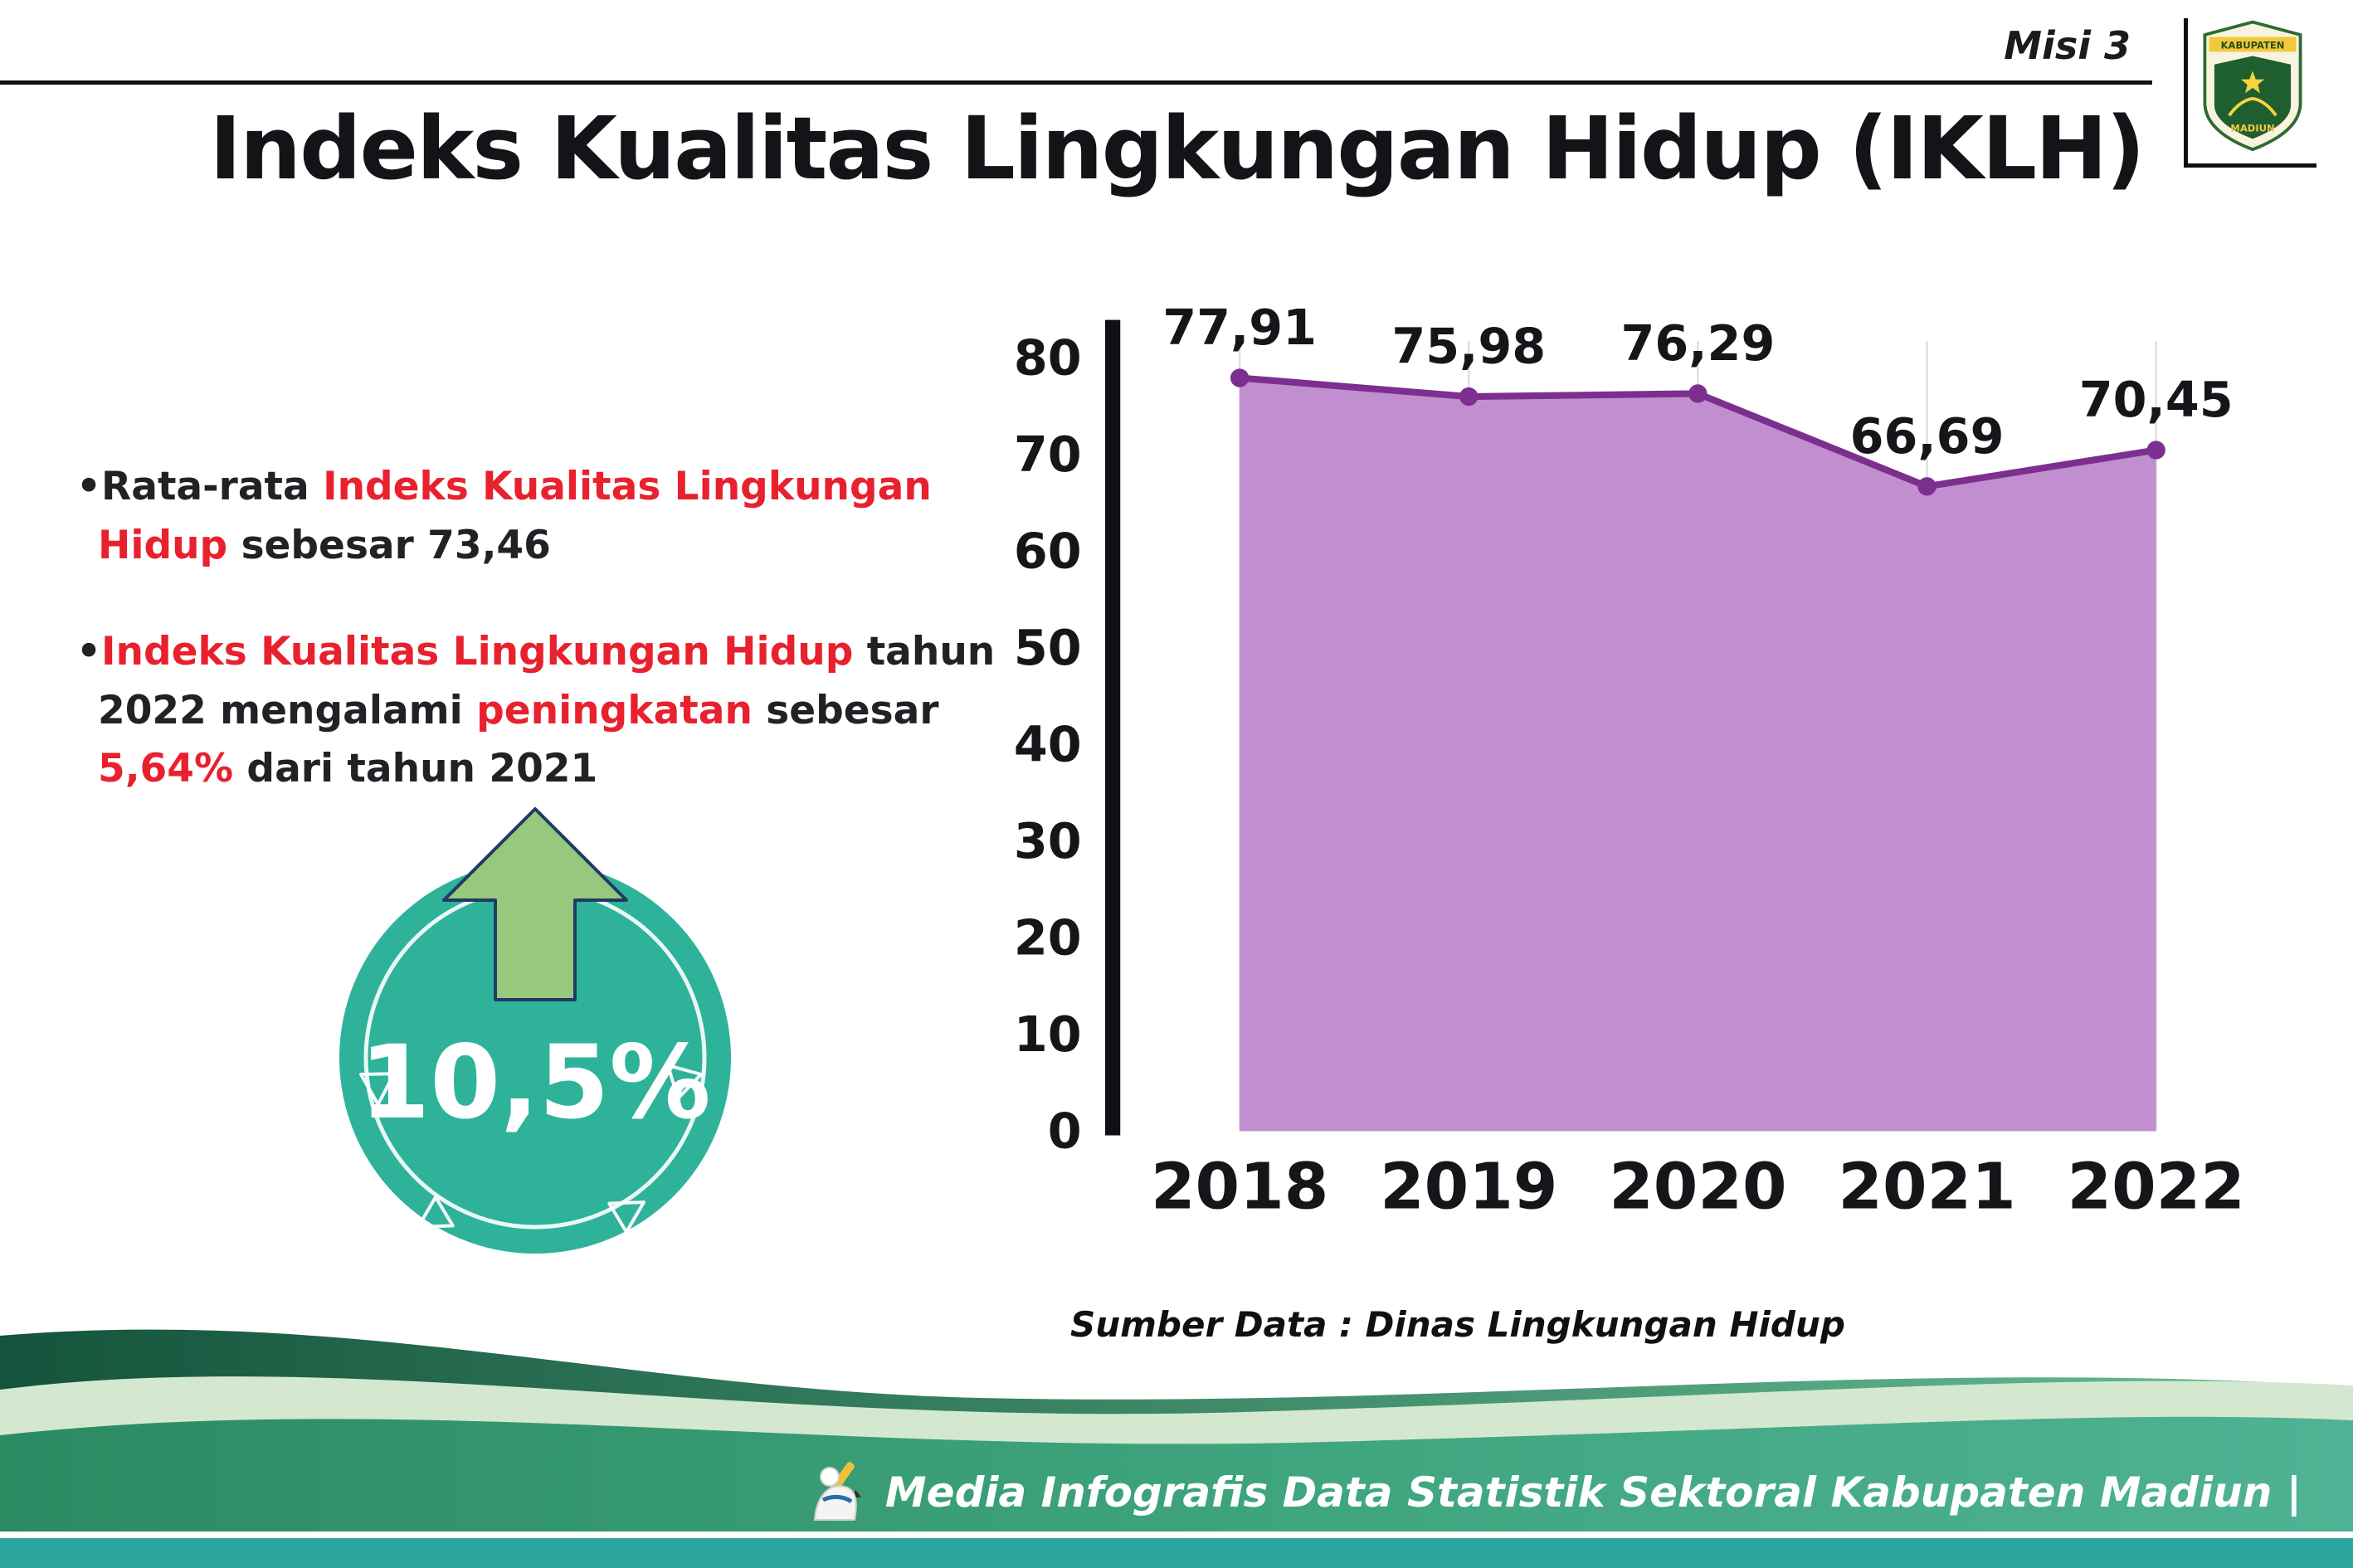 The width and height of the screenshot is (2353, 1568). I want to click on logo-rice-arc, so click(2252, 106).